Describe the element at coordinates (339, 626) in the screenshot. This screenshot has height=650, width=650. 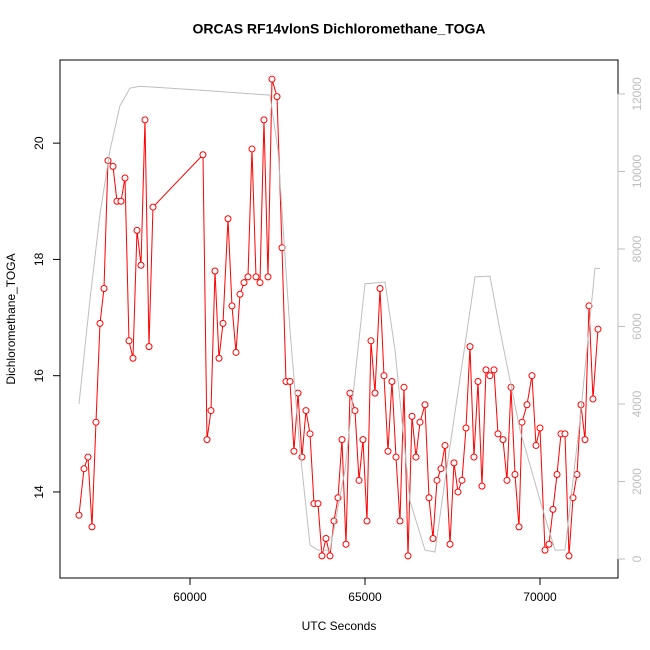
I see `x-axis-label: UTC Seconds` at that location.